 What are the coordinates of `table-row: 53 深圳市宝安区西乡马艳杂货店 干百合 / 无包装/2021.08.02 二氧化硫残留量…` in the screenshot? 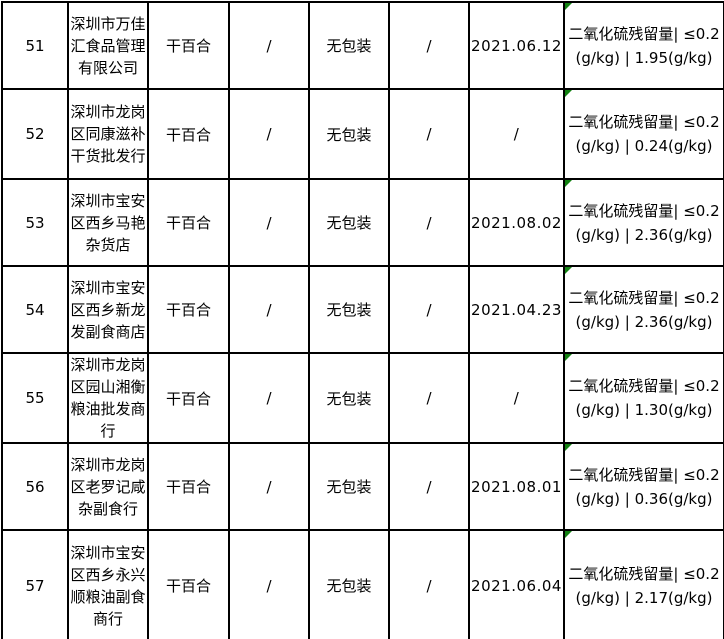 It's located at (362, 222).